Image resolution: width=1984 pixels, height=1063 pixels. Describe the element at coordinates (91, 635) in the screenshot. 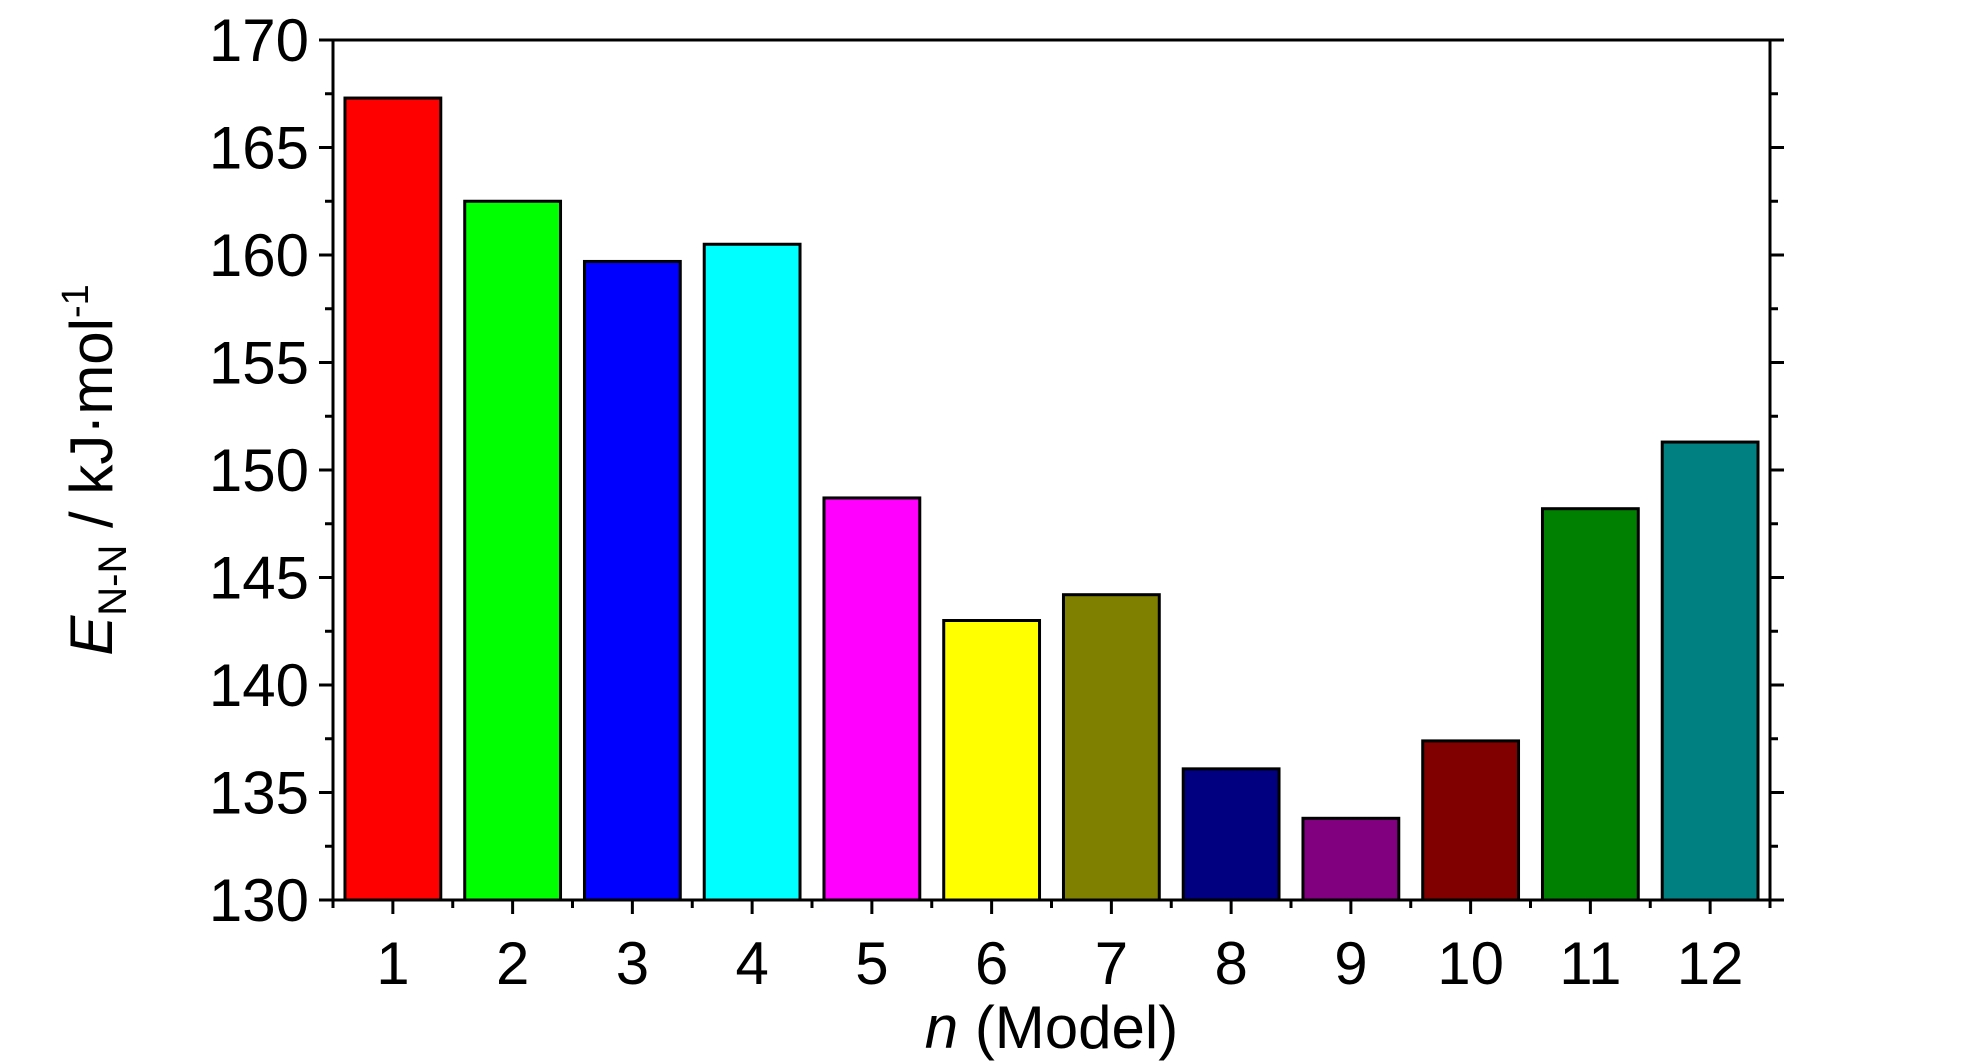

I see `y-axis-label-symbol: E` at that location.